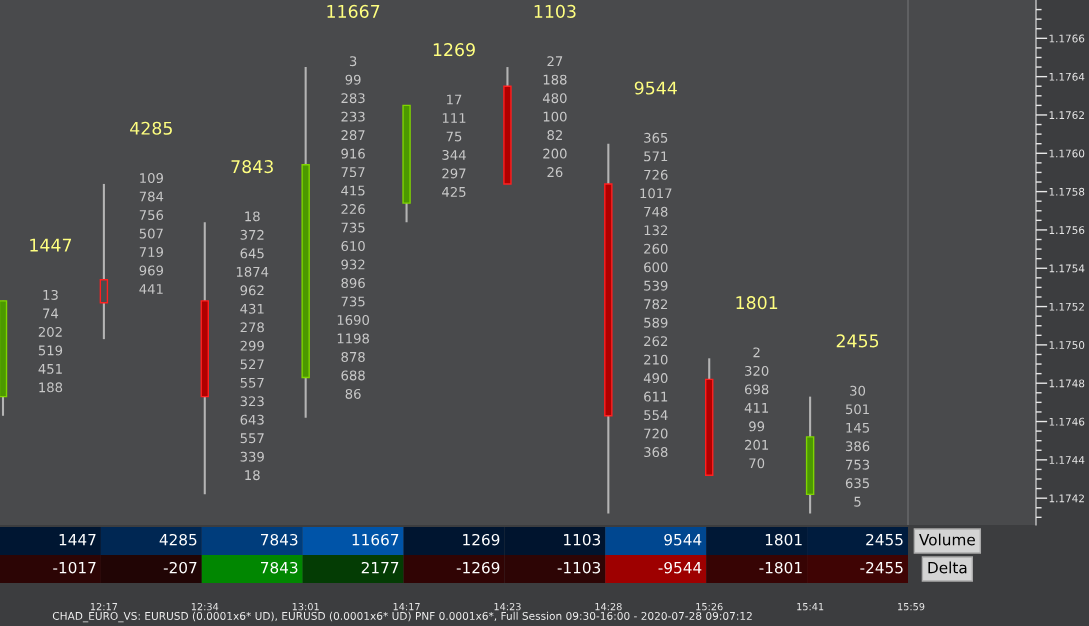 Image resolution: width=1089 pixels, height=626 pixels. I want to click on x-tick-label: 15:41, so click(810, 607).